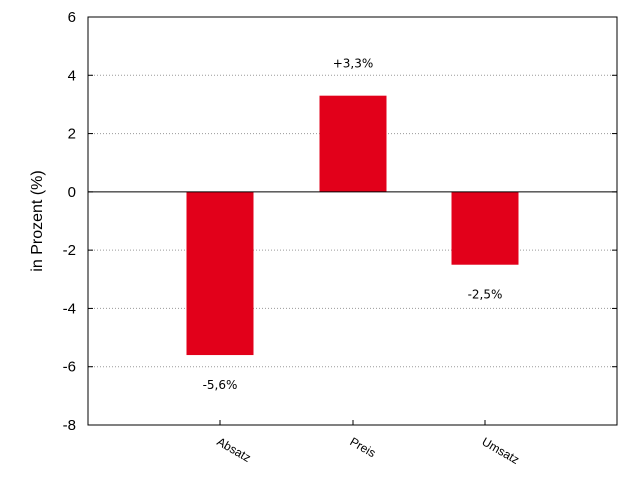  I want to click on x-axis-ticks: Absatz Preis Umsatz, so click(368, 443).